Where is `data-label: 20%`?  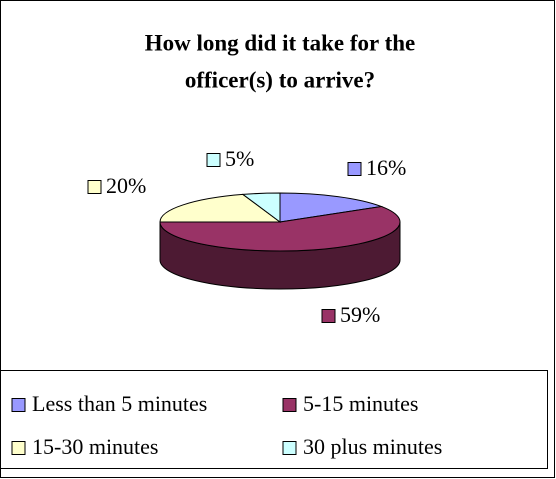
data-label: 20% is located at coordinates (126, 185).